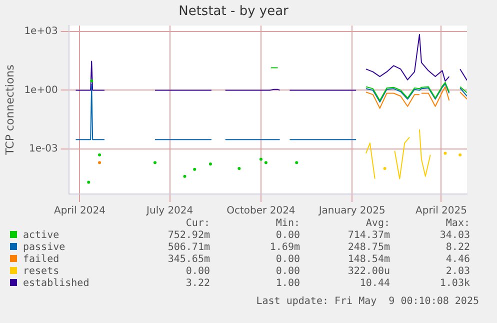  Describe the element at coordinates (457, 272) in the screenshot. I see `text: 2.03` at that location.